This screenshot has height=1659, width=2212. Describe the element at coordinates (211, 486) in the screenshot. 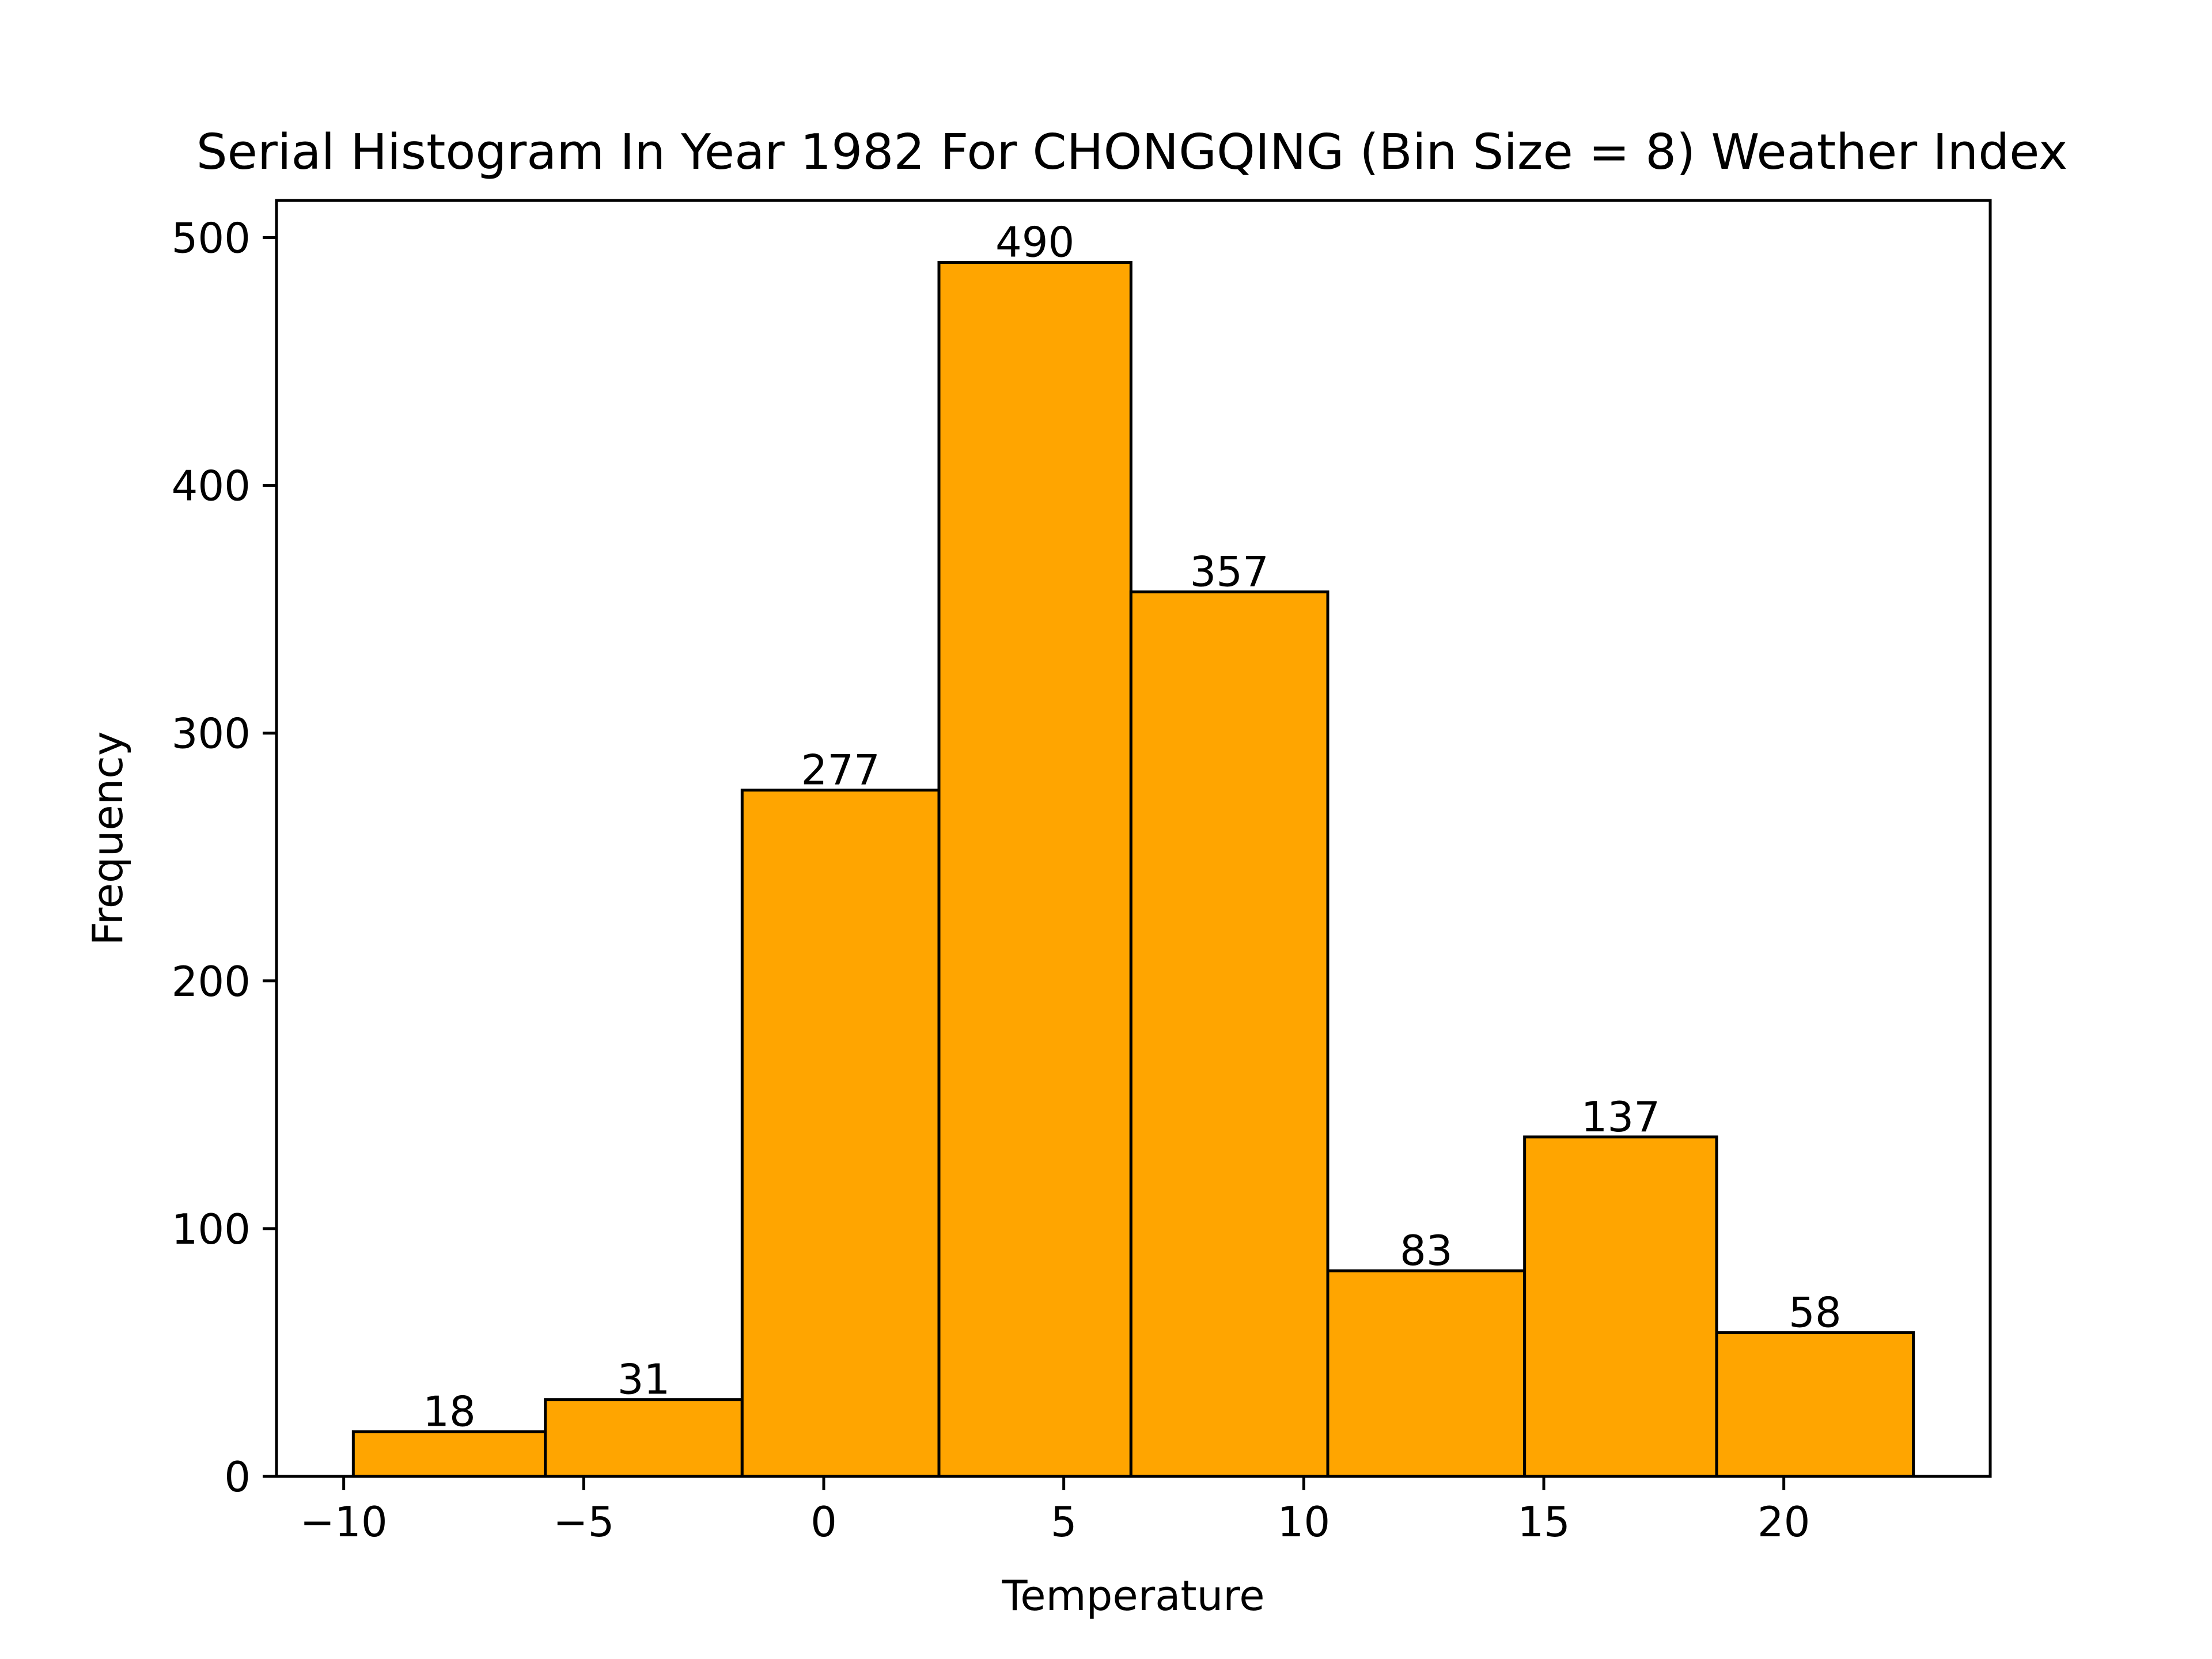

I see `y-tick-label: 400` at that location.